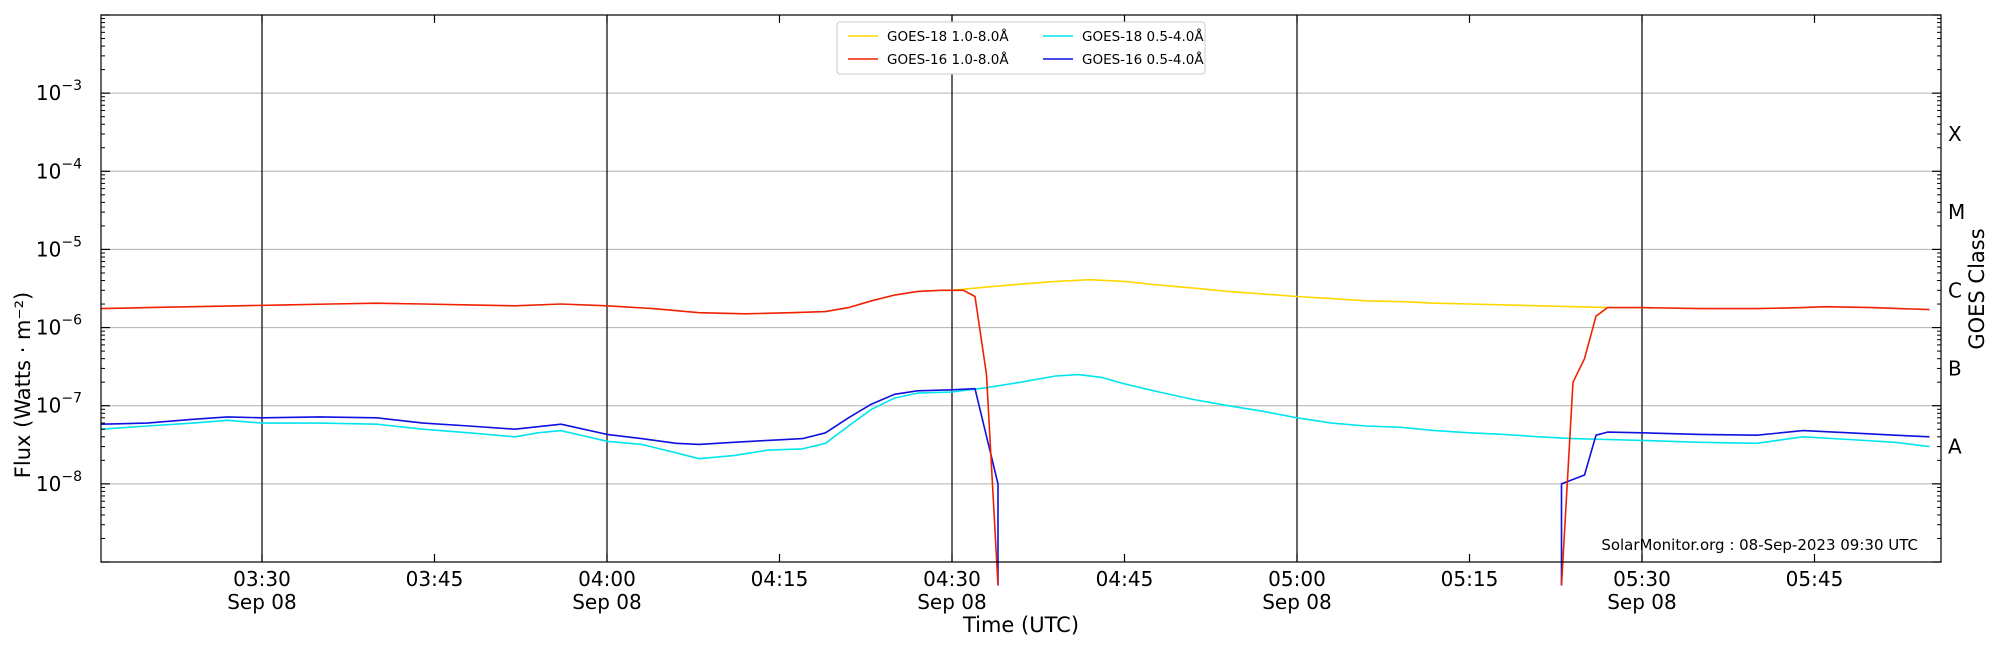 This screenshot has height=650, width=2000. I want to click on x-tick-time: 04:45, so click(1125, 579).